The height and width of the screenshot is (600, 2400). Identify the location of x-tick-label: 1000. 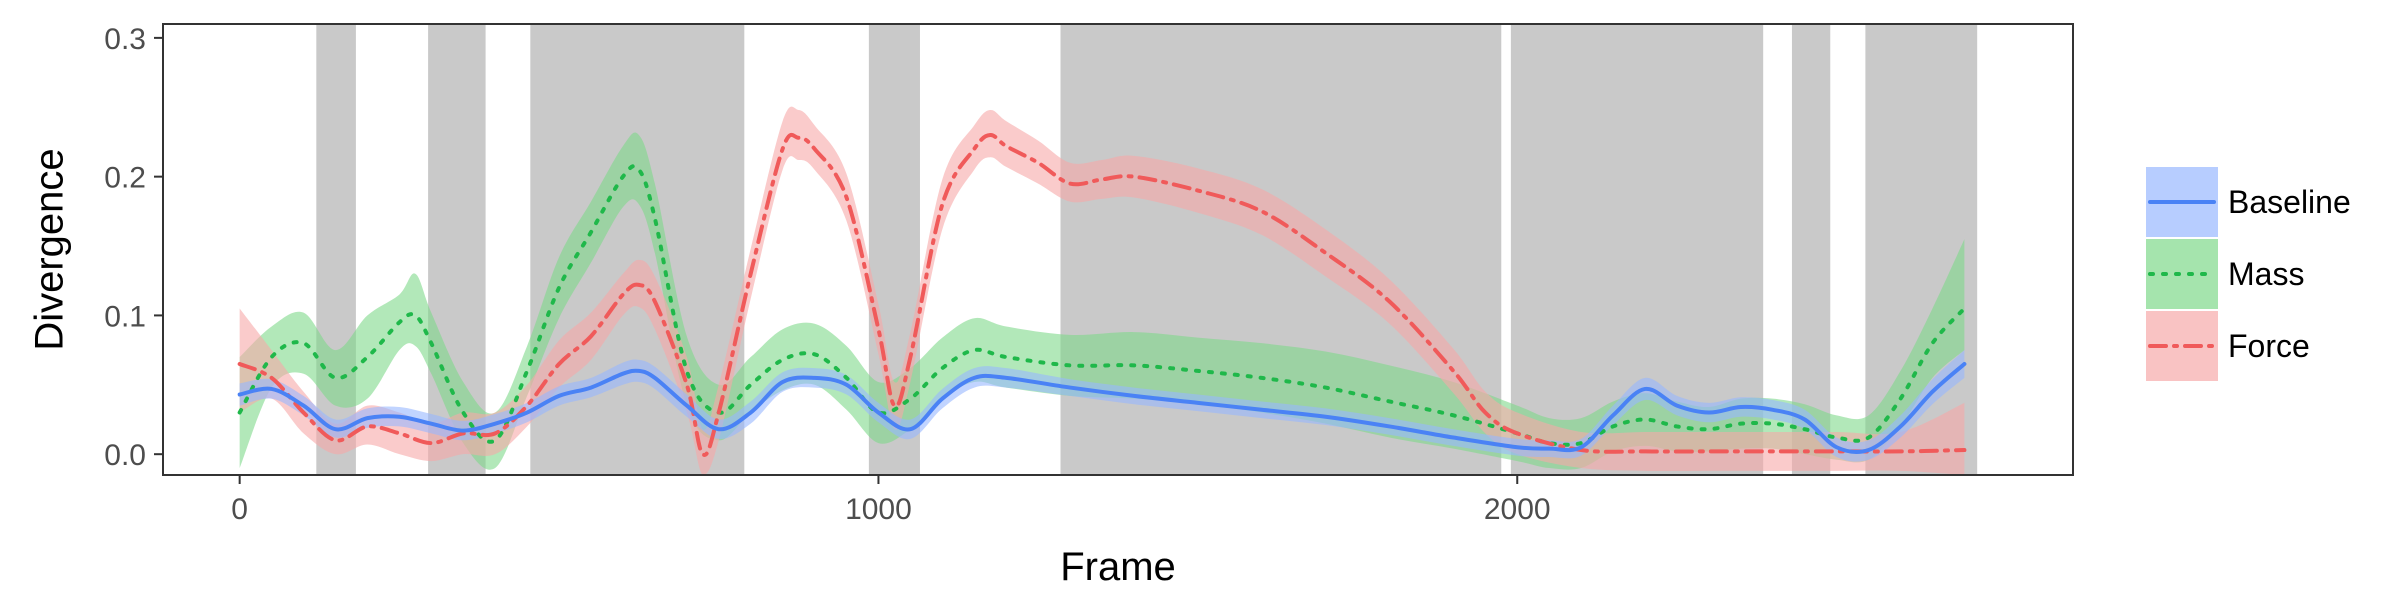
(878, 509).